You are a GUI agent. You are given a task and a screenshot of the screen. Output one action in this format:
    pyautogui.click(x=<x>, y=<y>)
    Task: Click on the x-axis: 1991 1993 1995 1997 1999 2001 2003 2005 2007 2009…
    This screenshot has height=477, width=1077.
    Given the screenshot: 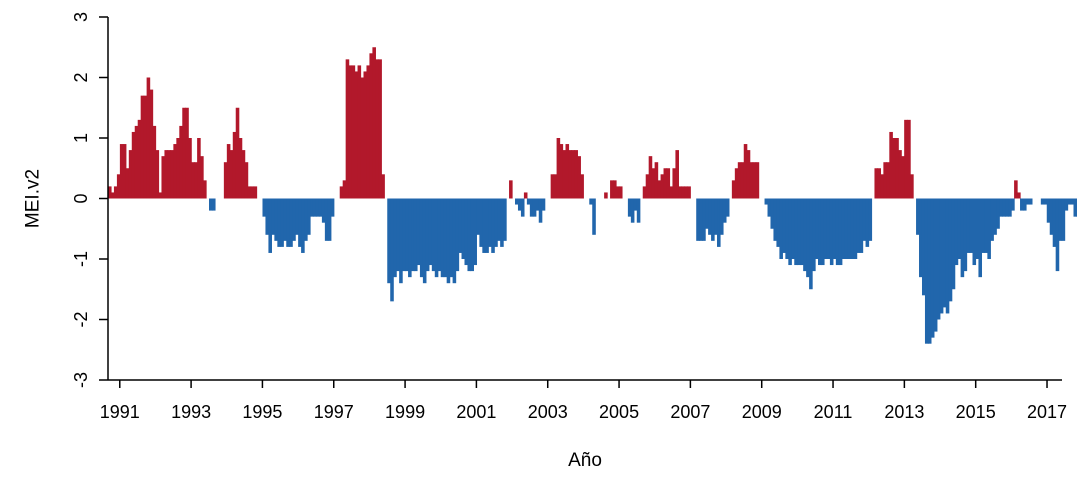 What is the action you would take?
    pyautogui.click(x=583, y=400)
    